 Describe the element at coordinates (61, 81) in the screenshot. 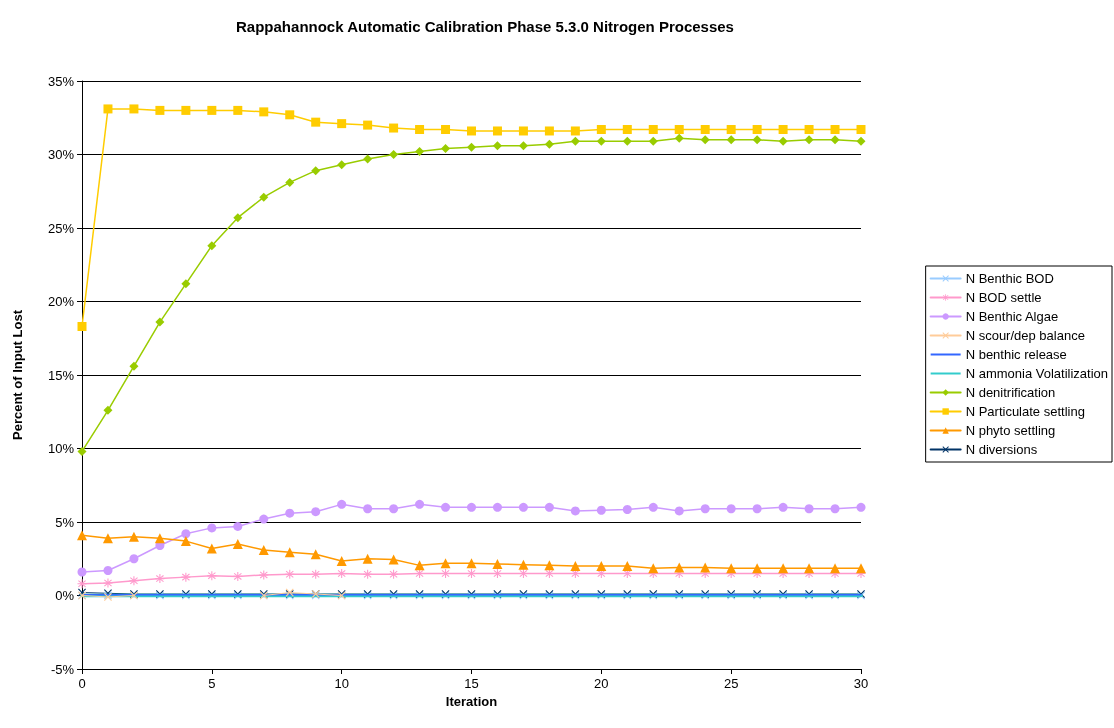

I see `y-tick-label: 35%` at that location.